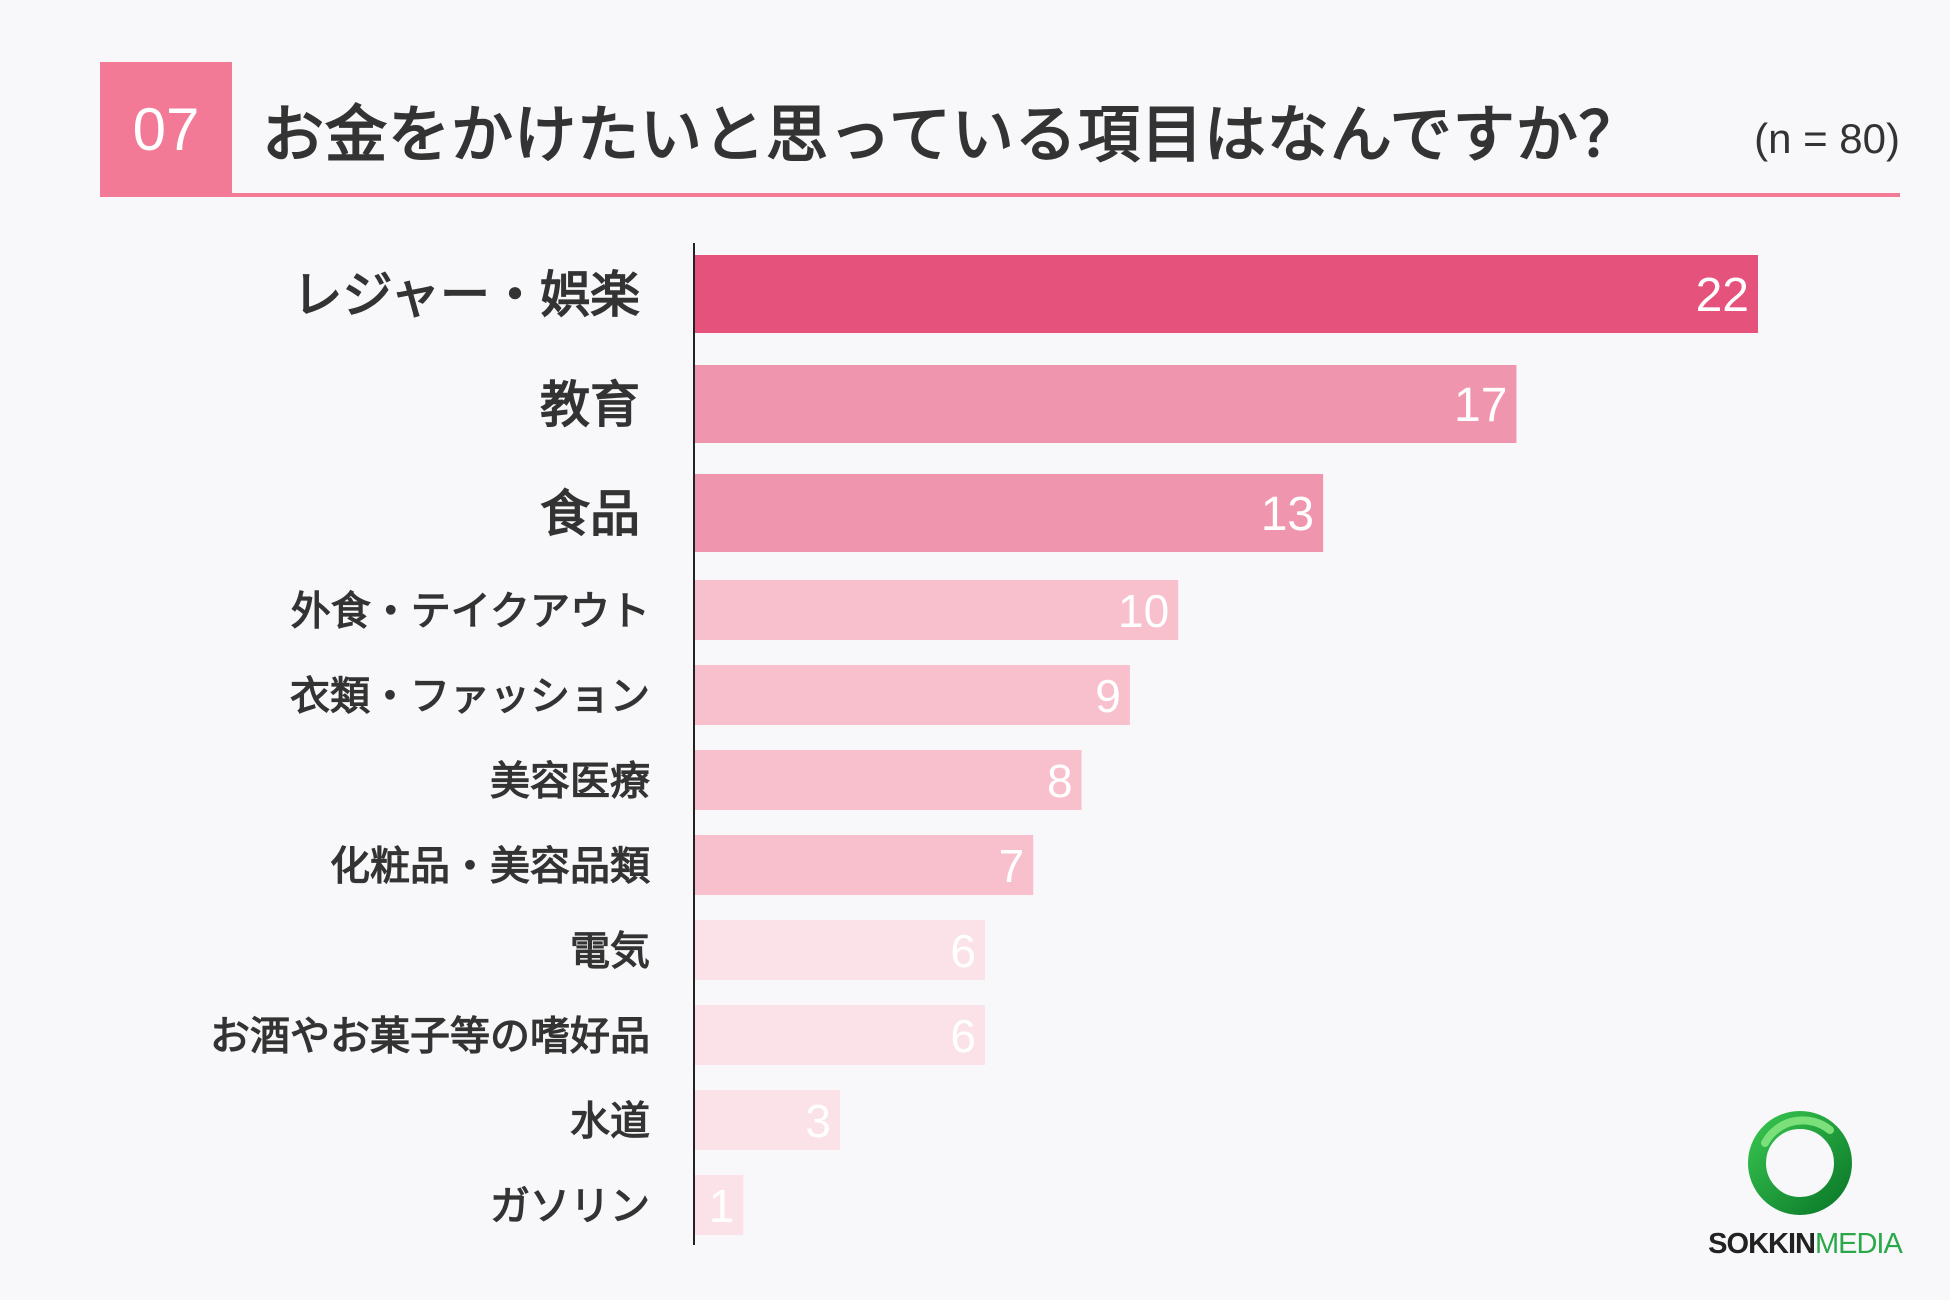 The width and height of the screenshot is (1950, 1300). What do you see at coordinates (1800, 1163) in the screenshot?
I see `logo-ring-icon` at bounding box center [1800, 1163].